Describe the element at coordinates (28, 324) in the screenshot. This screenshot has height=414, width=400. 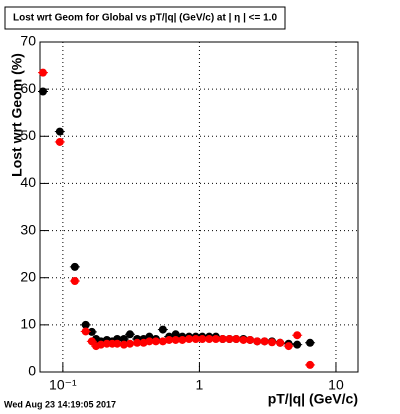
I see `y-tick-label: 10` at that location.